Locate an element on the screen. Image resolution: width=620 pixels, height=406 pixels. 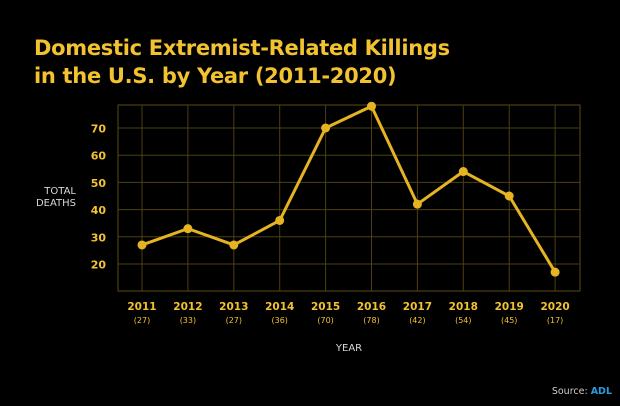
x-tick-label: 2012 is located at coordinates (187, 307).